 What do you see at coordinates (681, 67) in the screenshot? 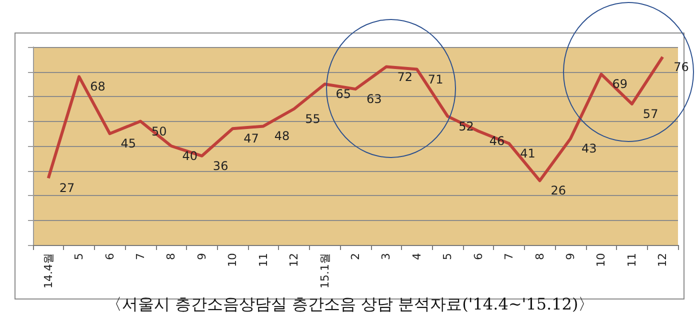
I see `data-label: 76` at bounding box center [681, 67].